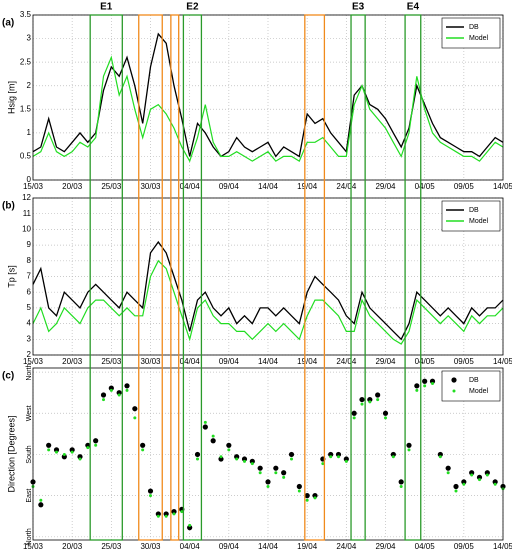 Image resolution: width=512 pixels, height=550 pixels. Describe the element at coordinates (26, 61) in the screenshot. I see `y-tick-label: 2.5` at that location.